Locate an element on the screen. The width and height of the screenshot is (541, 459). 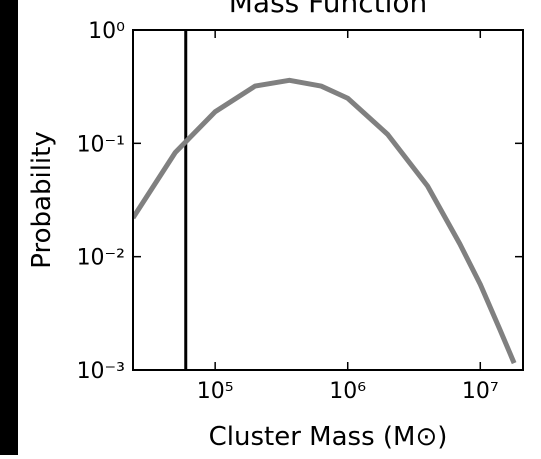
left-strip is located at coordinates (9, 227).